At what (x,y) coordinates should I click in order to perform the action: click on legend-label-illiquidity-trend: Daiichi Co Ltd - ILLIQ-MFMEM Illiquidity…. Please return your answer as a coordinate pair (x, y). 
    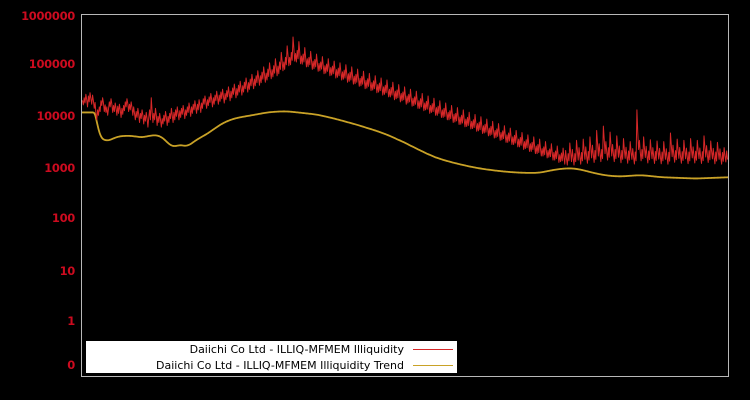
    Looking at the image, I should click on (280, 365).